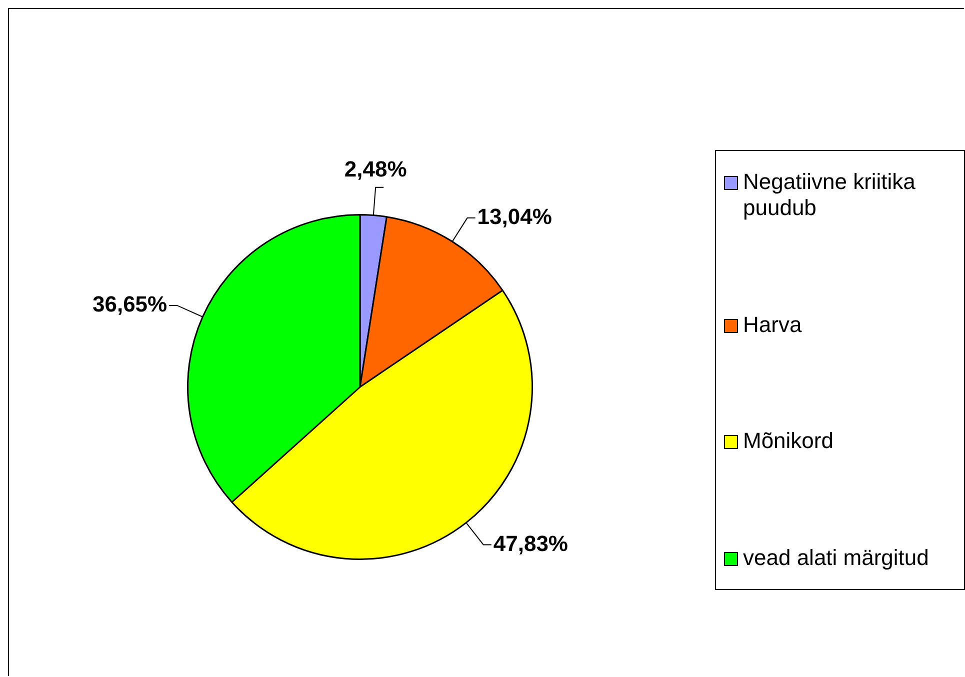  What do you see at coordinates (375, 169) in the screenshot?
I see `data-label: 2,48%` at bounding box center [375, 169].